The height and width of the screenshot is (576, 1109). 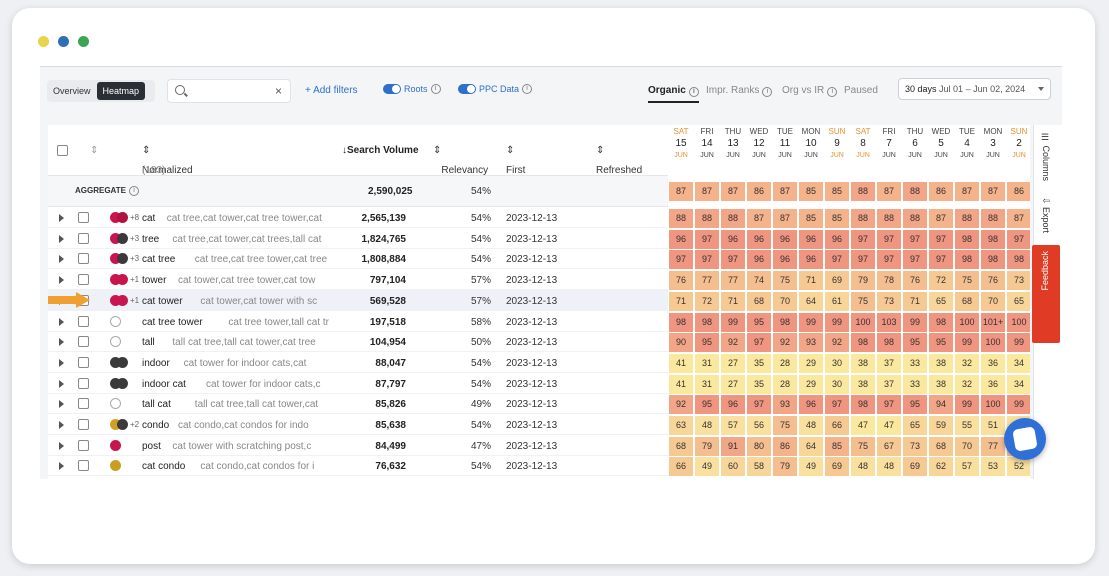 What do you see at coordinates (889, 301) in the screenshot?
I see `heatmap-cell: 73` at bounding box center [889, 301].